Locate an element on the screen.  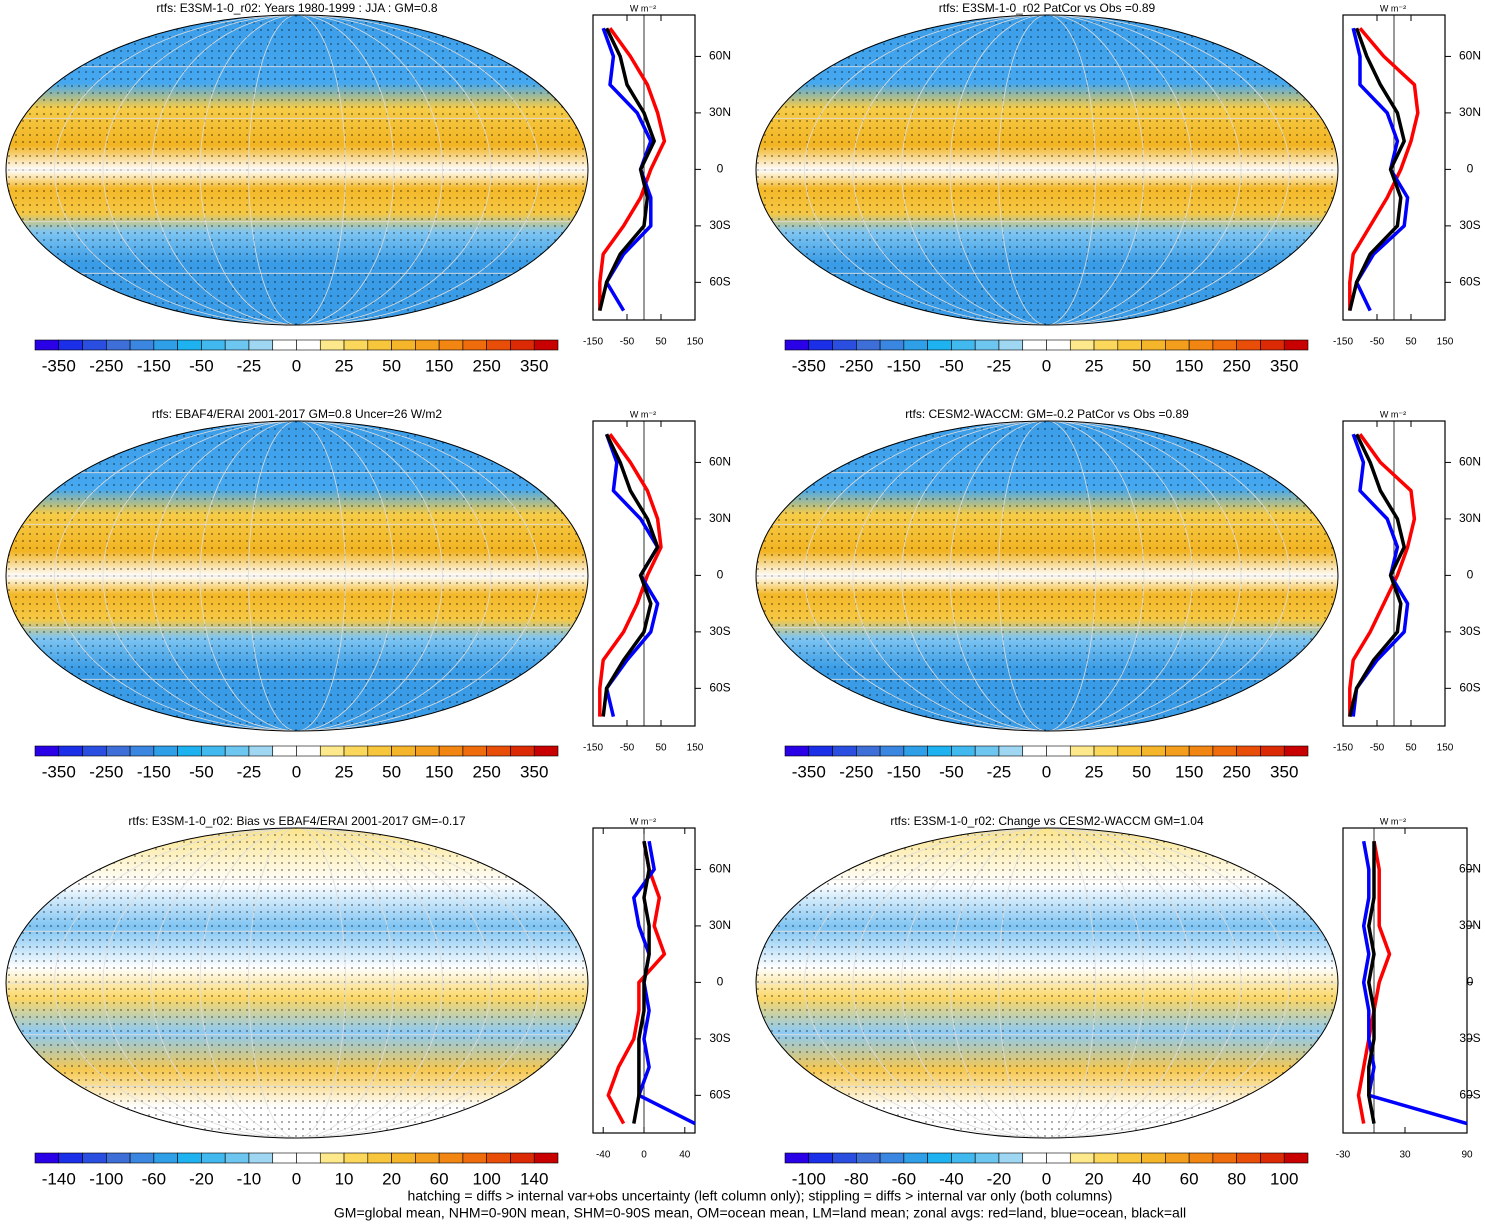
colorbar-label: 40 is located at coordinates (1141, 1178).